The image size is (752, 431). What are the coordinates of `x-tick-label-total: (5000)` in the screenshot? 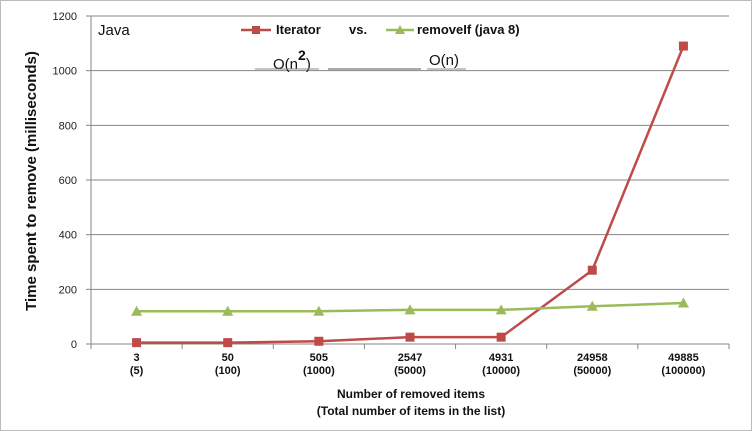 It's located at (410, 371).